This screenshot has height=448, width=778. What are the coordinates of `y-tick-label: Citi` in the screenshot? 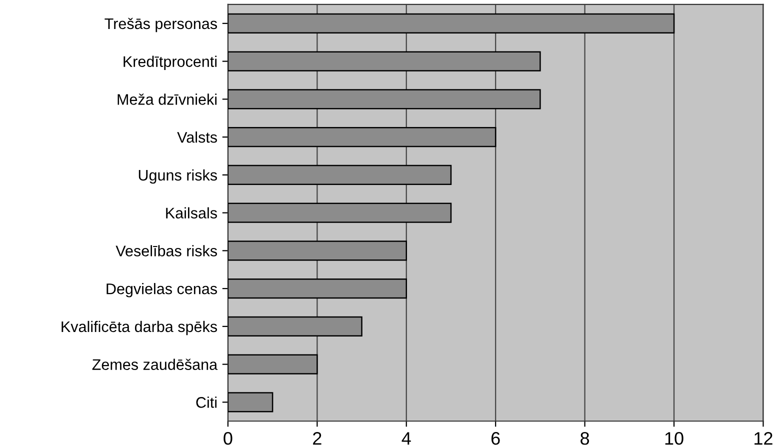 It's located at (206, 402).